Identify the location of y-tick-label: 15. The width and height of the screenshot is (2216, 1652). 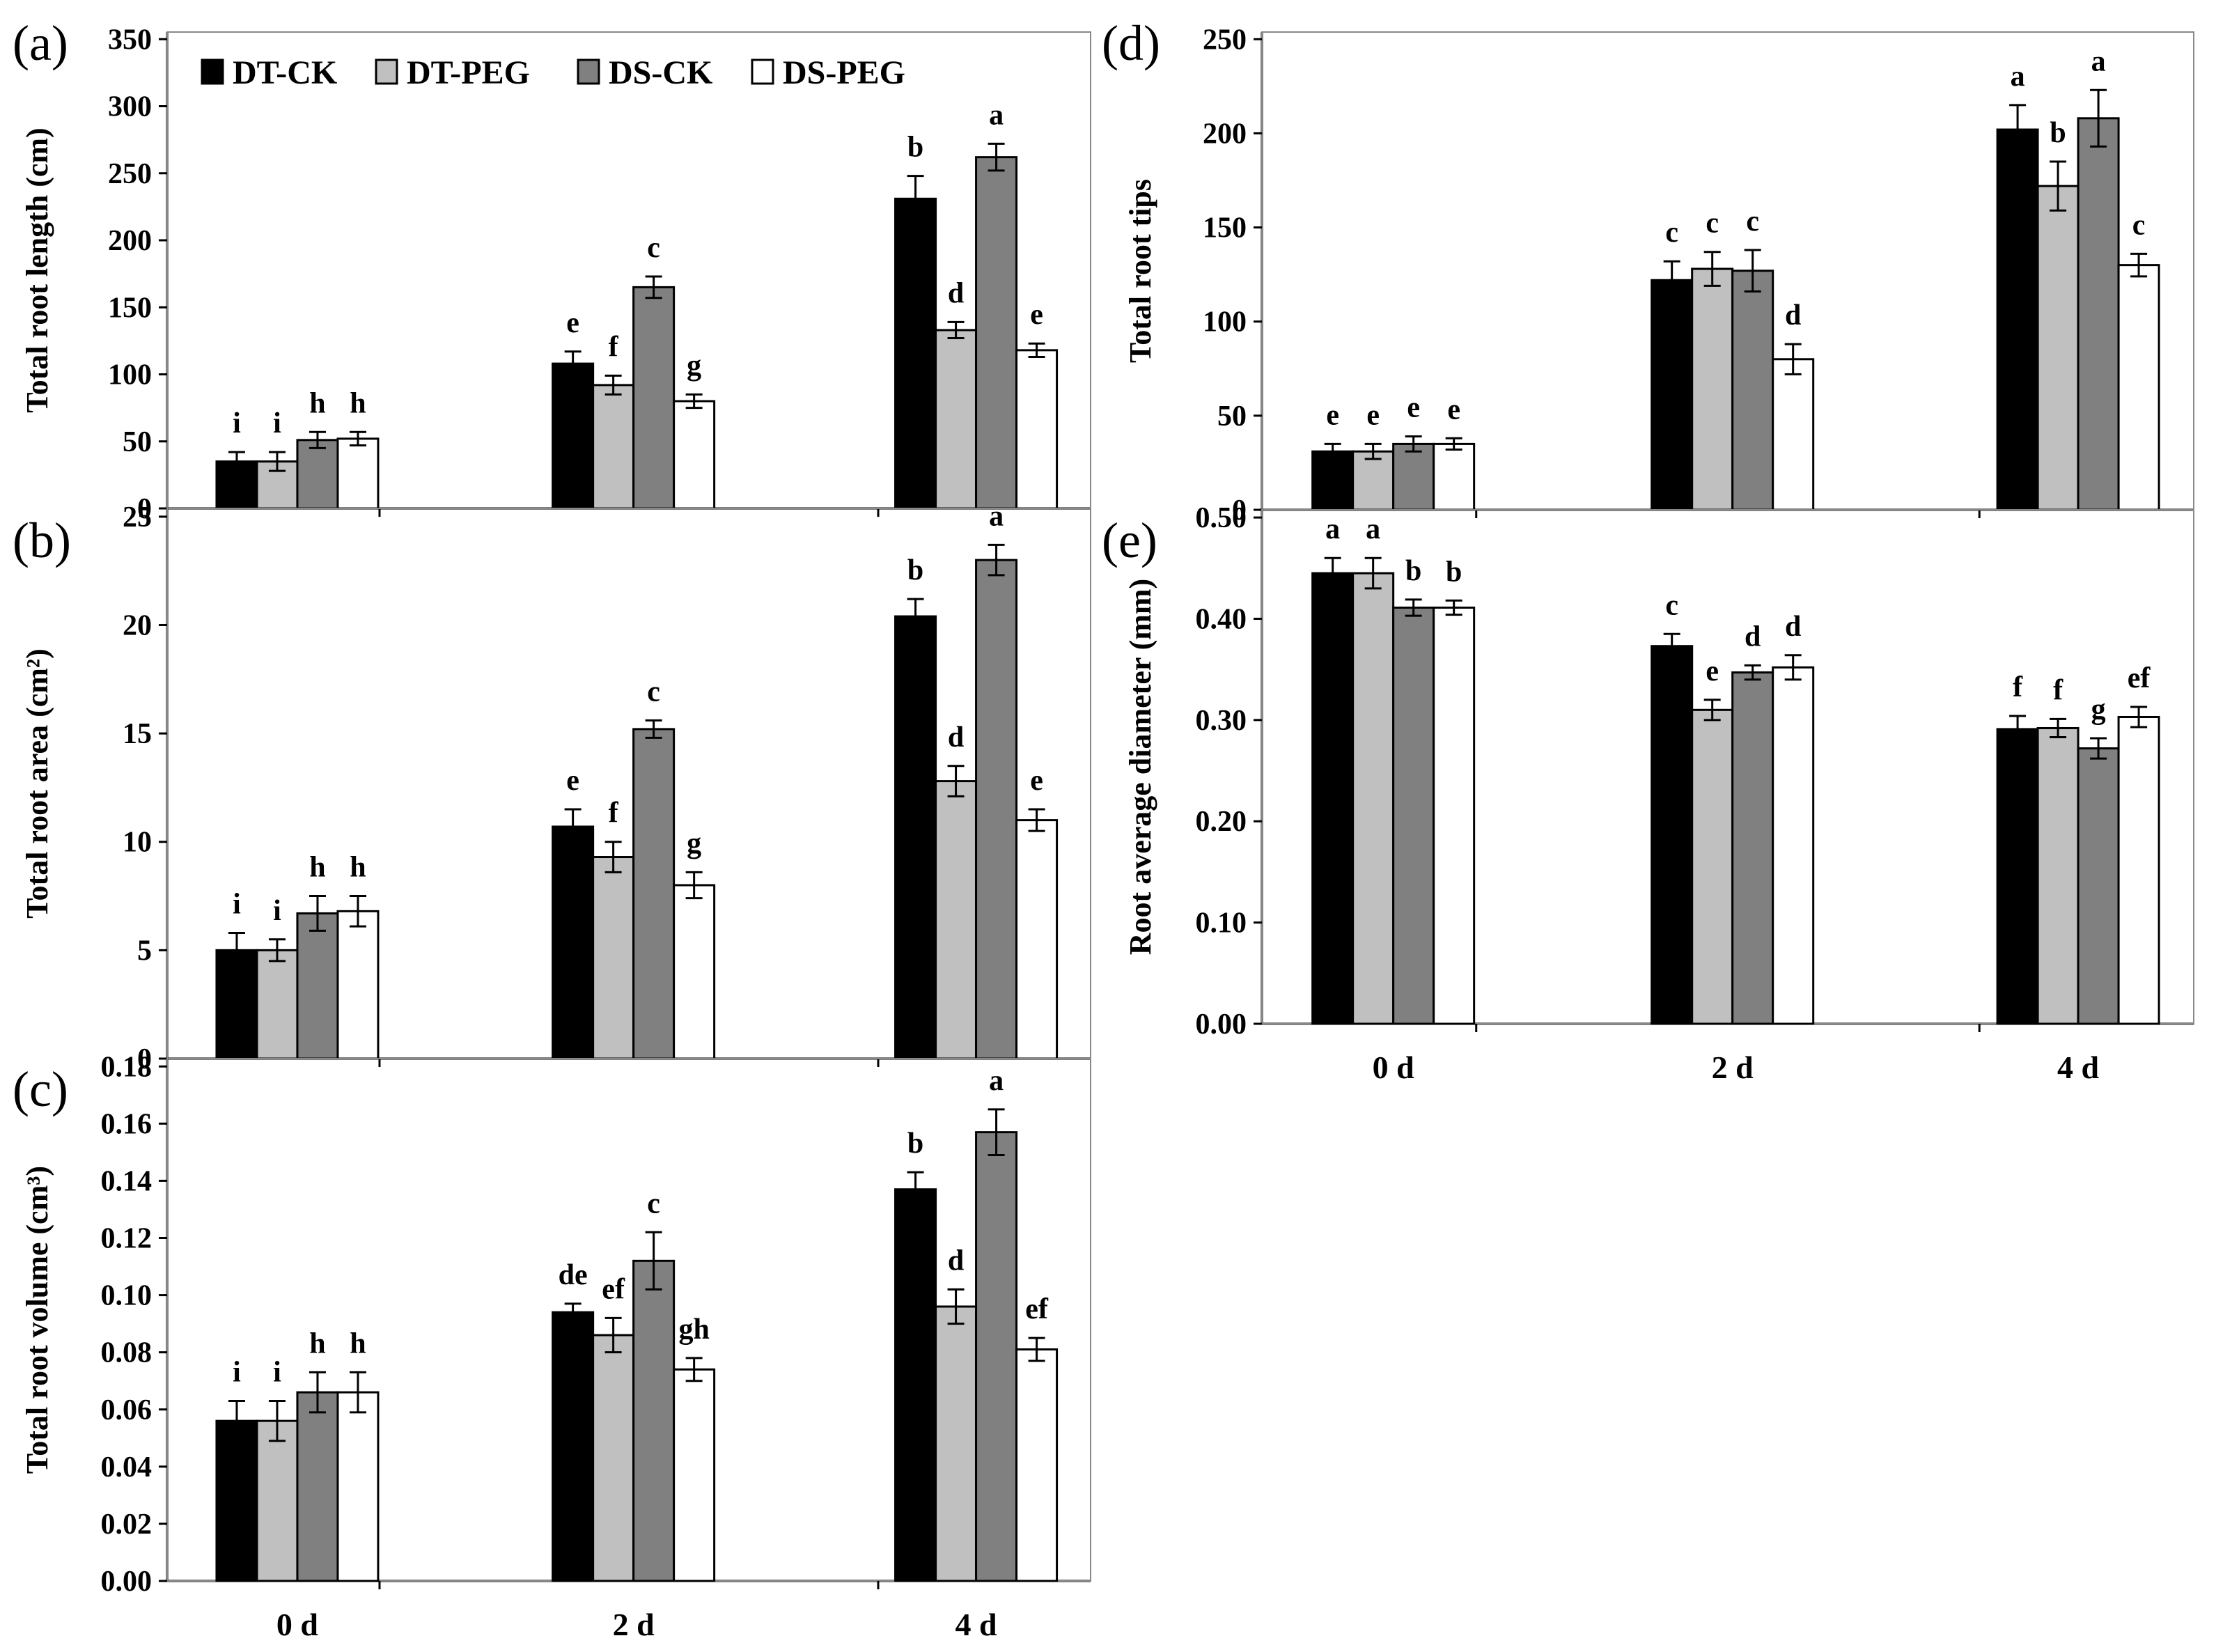
(137, 734).